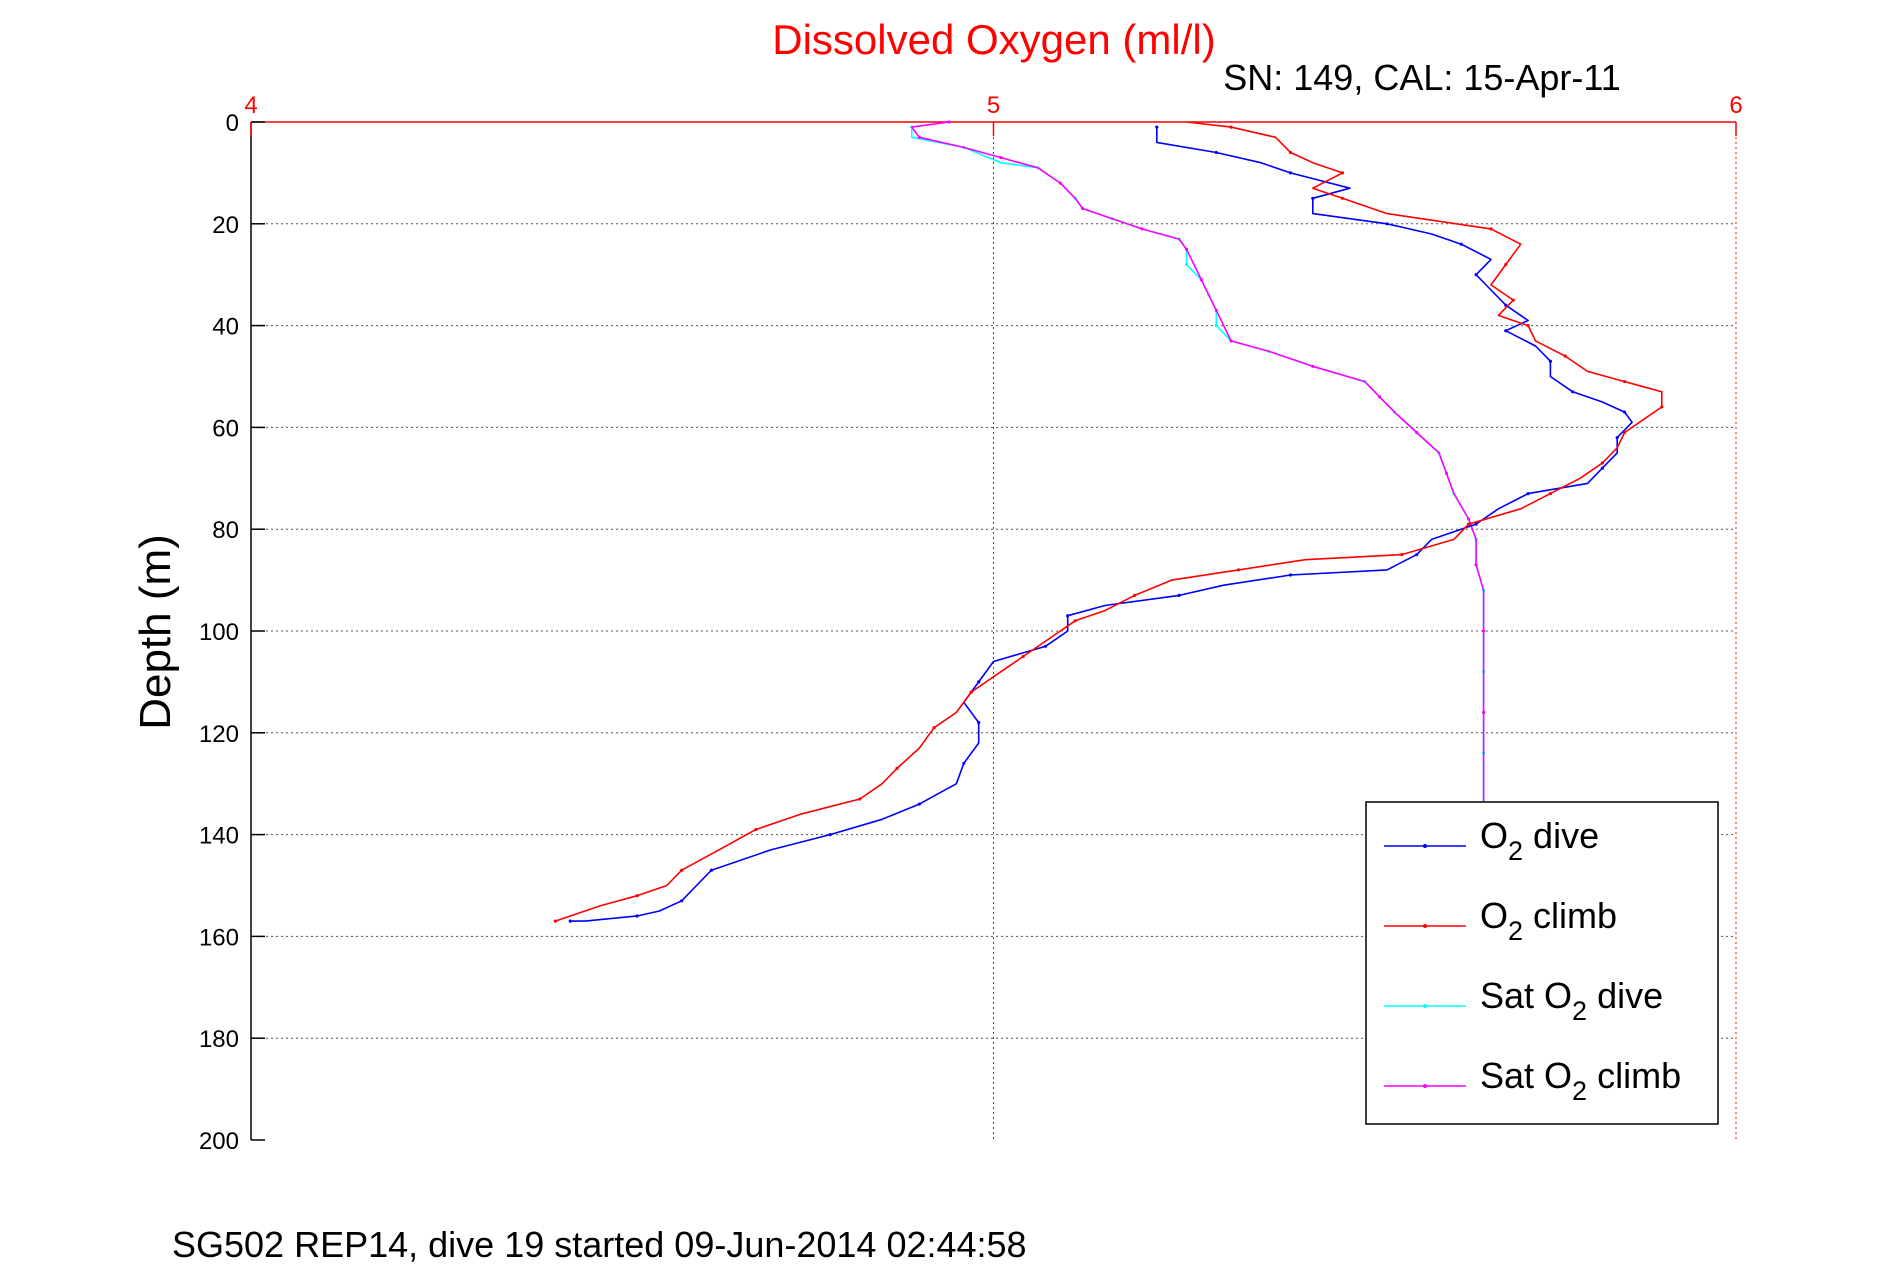 The height and width of the screenshot is (1267, 1891). What do you see at coordinates (232, 123) in the screenshot?
I see `y-tick-label: 0` at bounding box center [232, 123].